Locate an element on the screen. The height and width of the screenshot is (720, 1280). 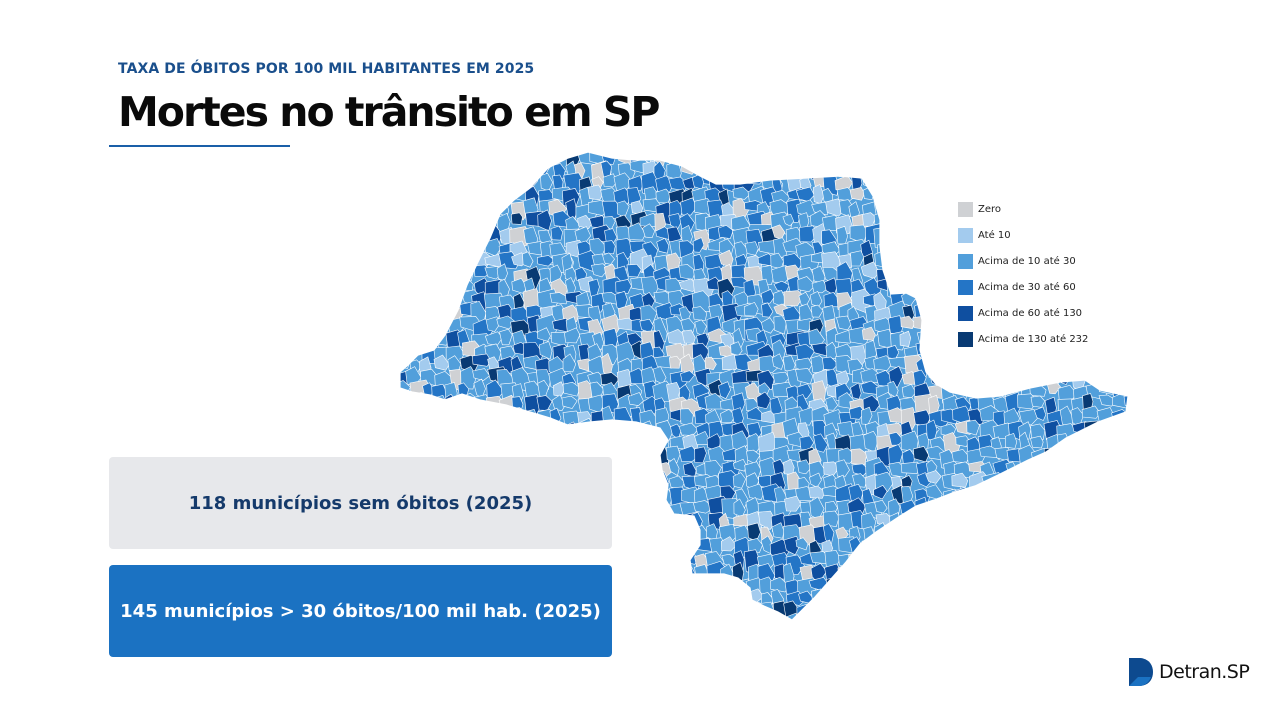
legend-item: Zero is located at coordinates (1023, 209).